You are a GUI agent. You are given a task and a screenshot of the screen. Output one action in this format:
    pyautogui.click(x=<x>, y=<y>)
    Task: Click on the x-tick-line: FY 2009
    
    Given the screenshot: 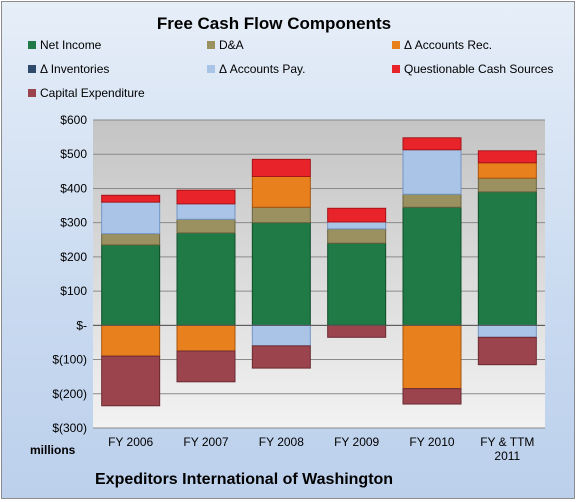 What is the action you would take?
    pyautogui.click(x=356, y=442)
    